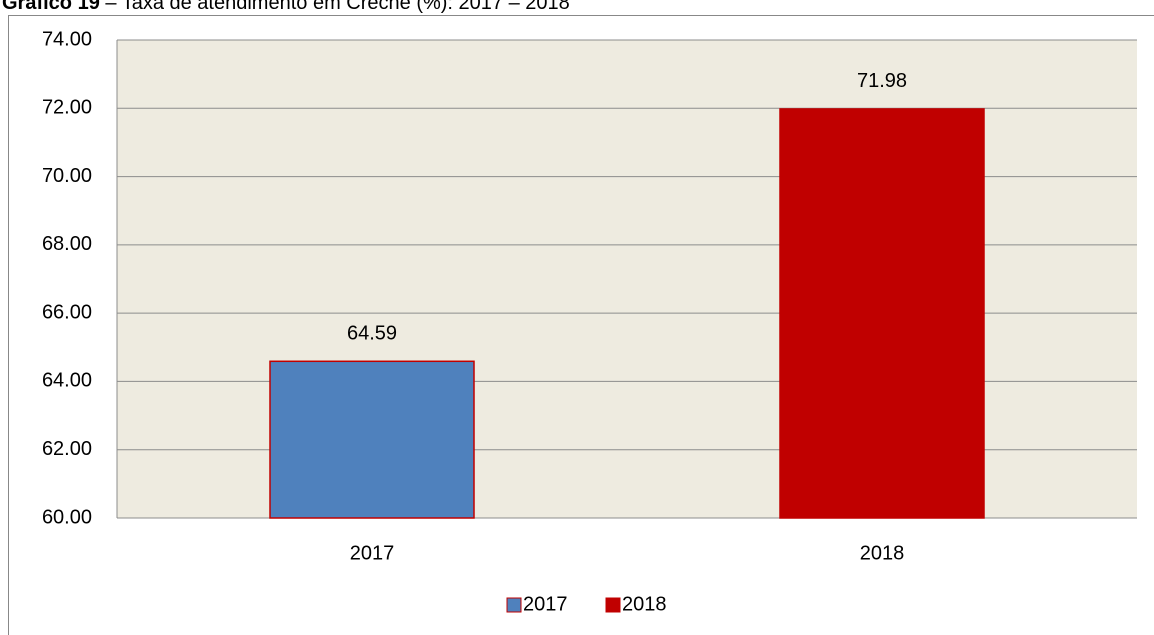  What do you see at coordinates (67, 108) in the screenshot?
I see `y-tick-label: 72.00` at bounding box center [67, 108].